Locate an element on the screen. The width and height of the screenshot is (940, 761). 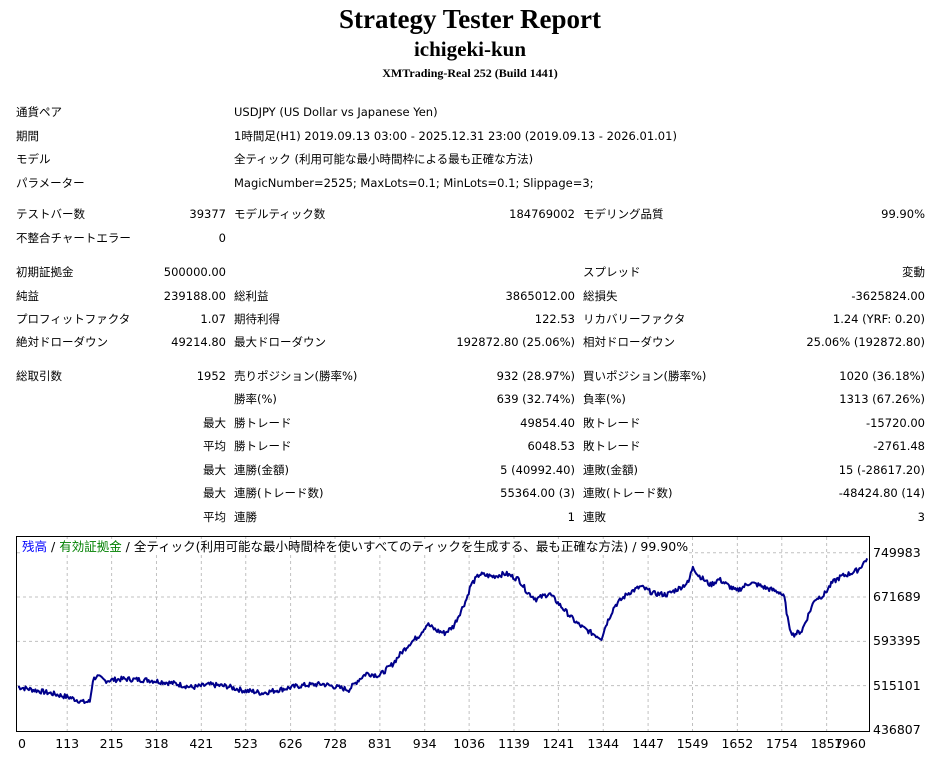
gross-profit-value: 3865012.00 is located at coordinates (540, 296).